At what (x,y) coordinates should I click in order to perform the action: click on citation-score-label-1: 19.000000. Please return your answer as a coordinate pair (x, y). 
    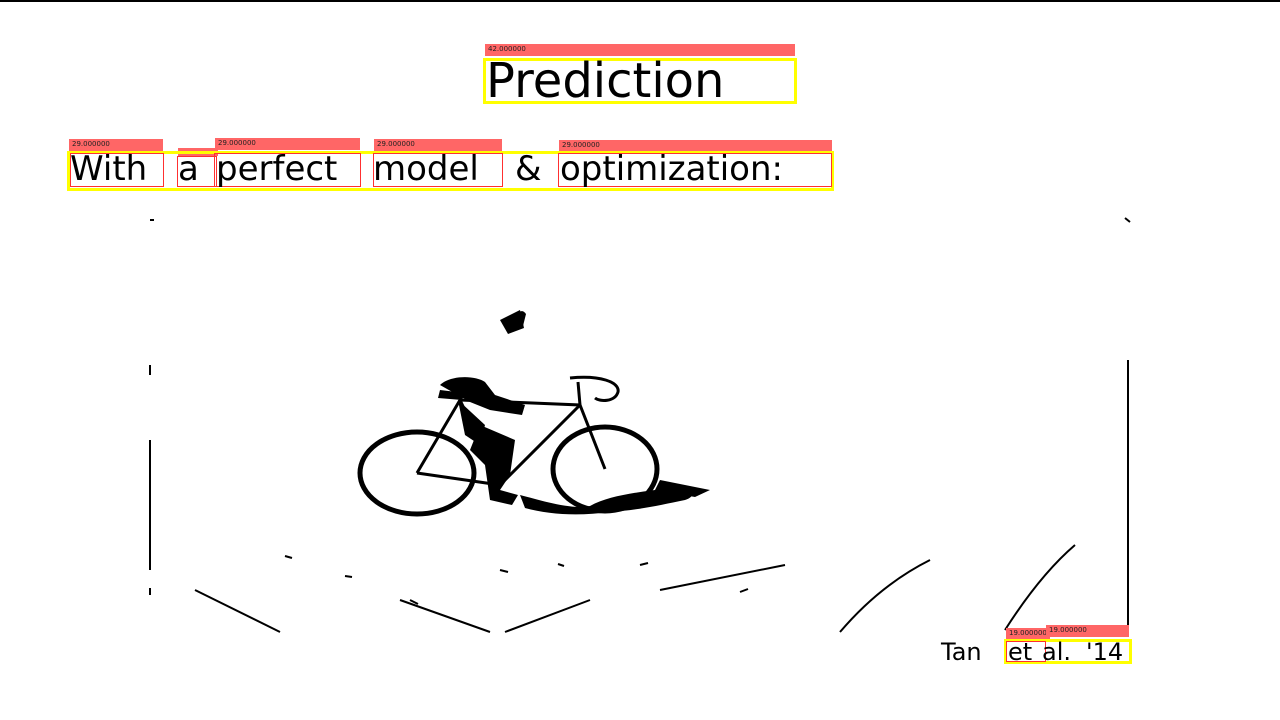
    Looking at the image, I should click on (1028, 633).